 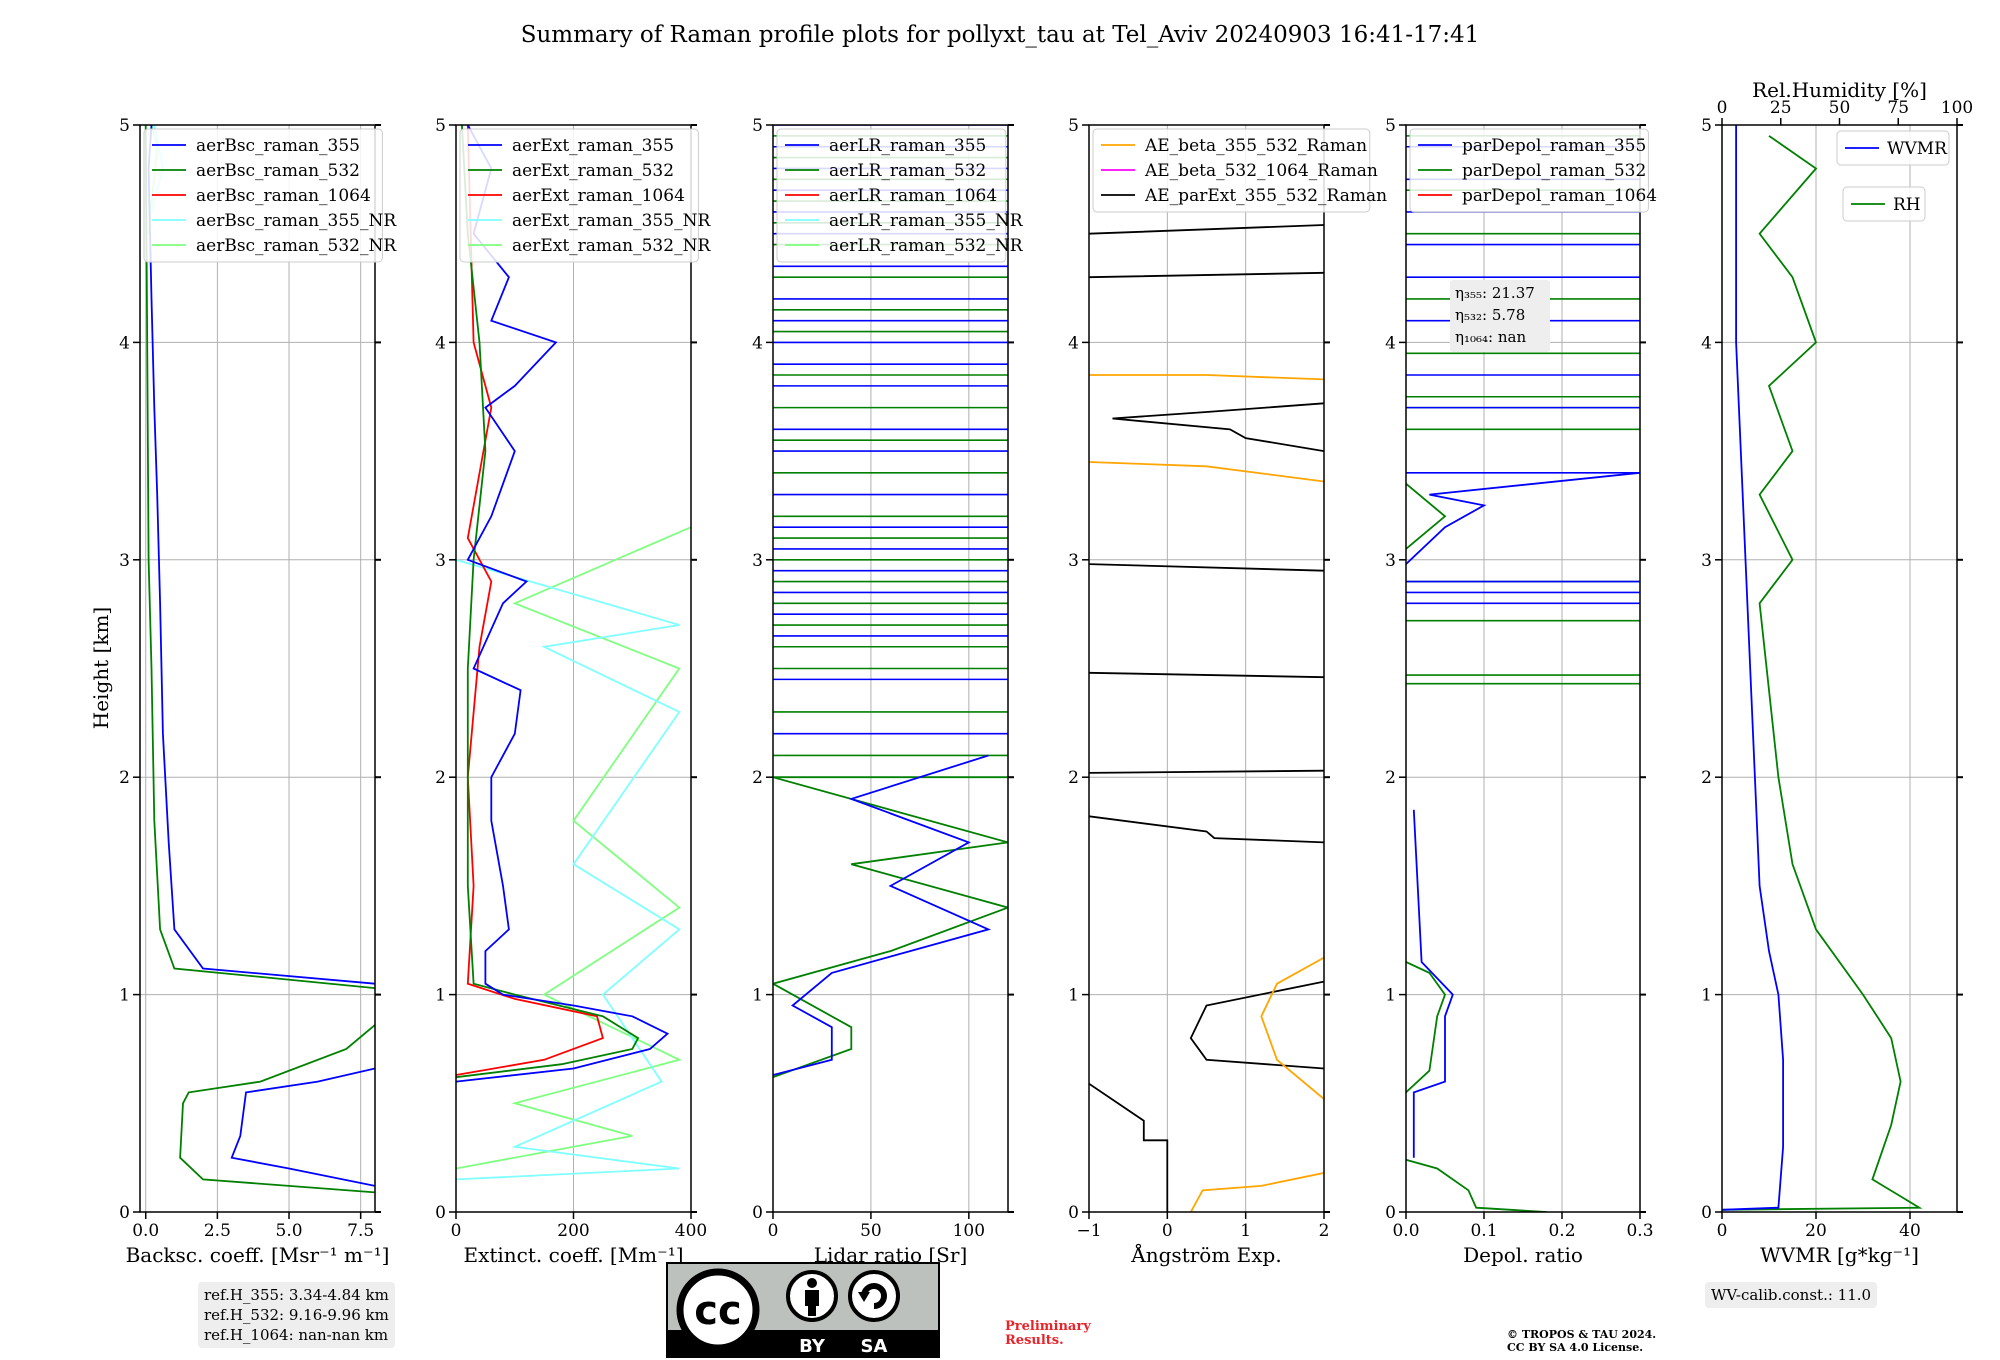 What do you see at coordinates (871, 1231) in the screenshot?
I see `x-tick-label: 50` at bounding box center [871, 1231].